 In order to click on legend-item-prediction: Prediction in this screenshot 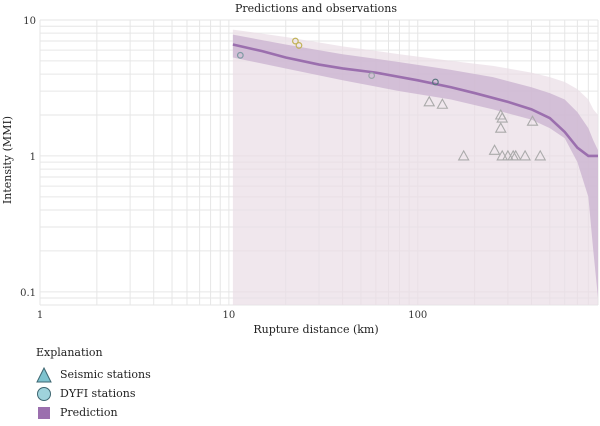, I will do `click(93, 412)`.